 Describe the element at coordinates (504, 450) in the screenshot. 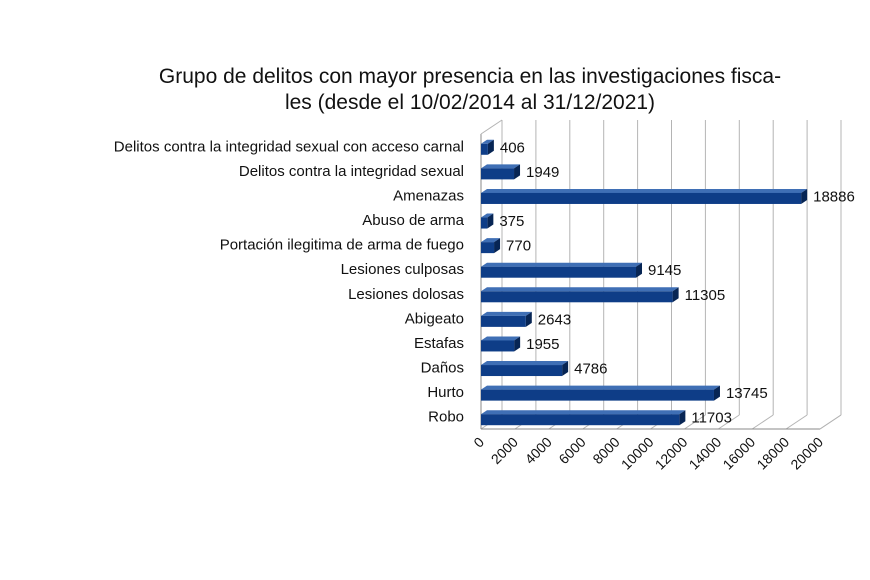

I see `x-tick-label: 2000` at that location.